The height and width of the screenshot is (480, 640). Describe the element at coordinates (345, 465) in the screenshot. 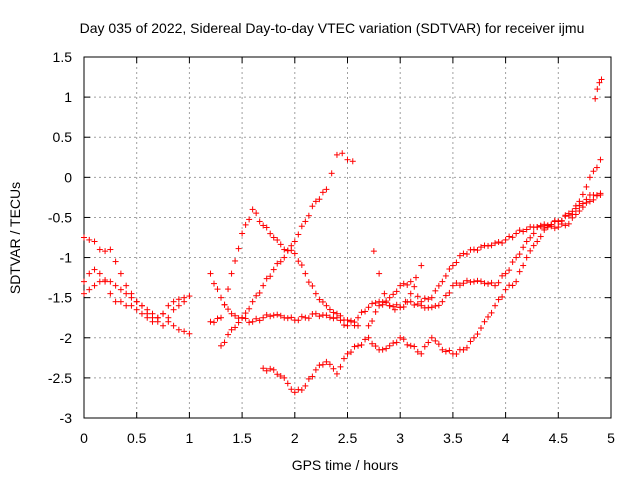

I see `x-axis-label: GPS time / hours` at that location.